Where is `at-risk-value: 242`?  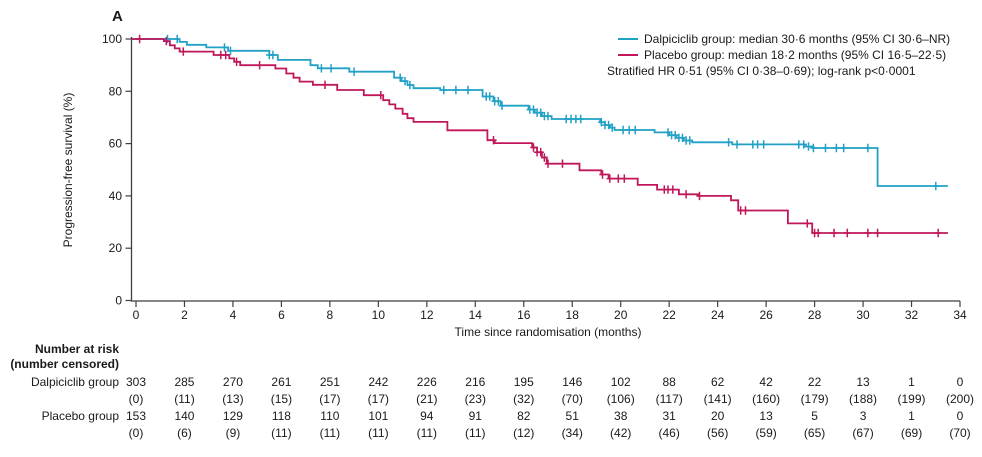 at-risk-value: 242 is located at coordinates (378, 382).